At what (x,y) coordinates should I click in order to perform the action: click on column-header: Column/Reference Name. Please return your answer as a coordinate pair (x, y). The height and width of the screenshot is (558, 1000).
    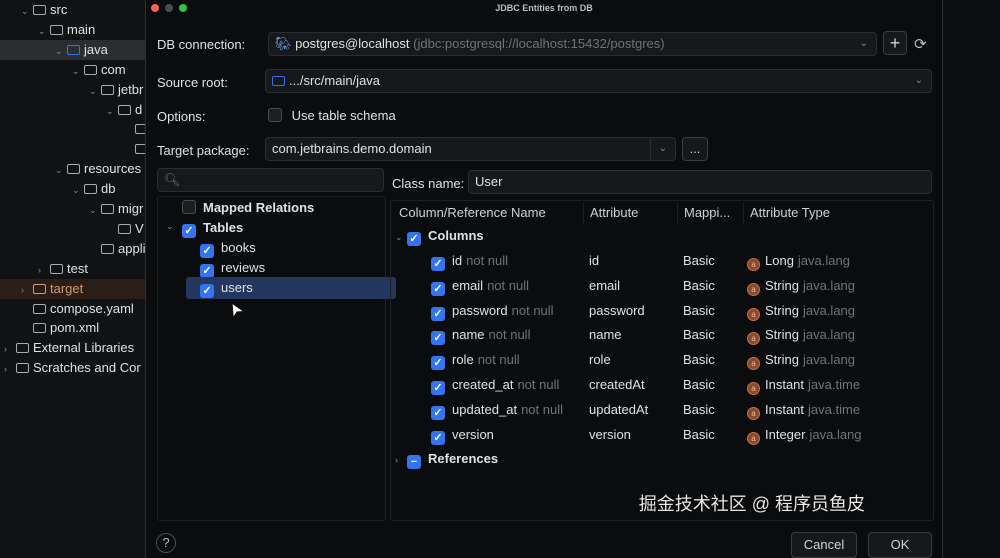
    Looking at the image, I should click on (472, 212).